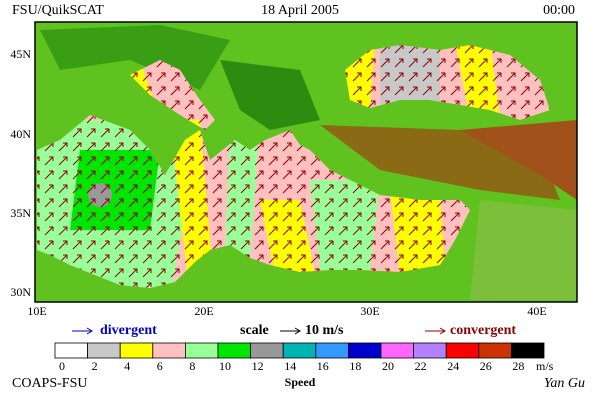 The image size is (600, 400). I want to click on colorbar-label: 24, so click(453, 366).